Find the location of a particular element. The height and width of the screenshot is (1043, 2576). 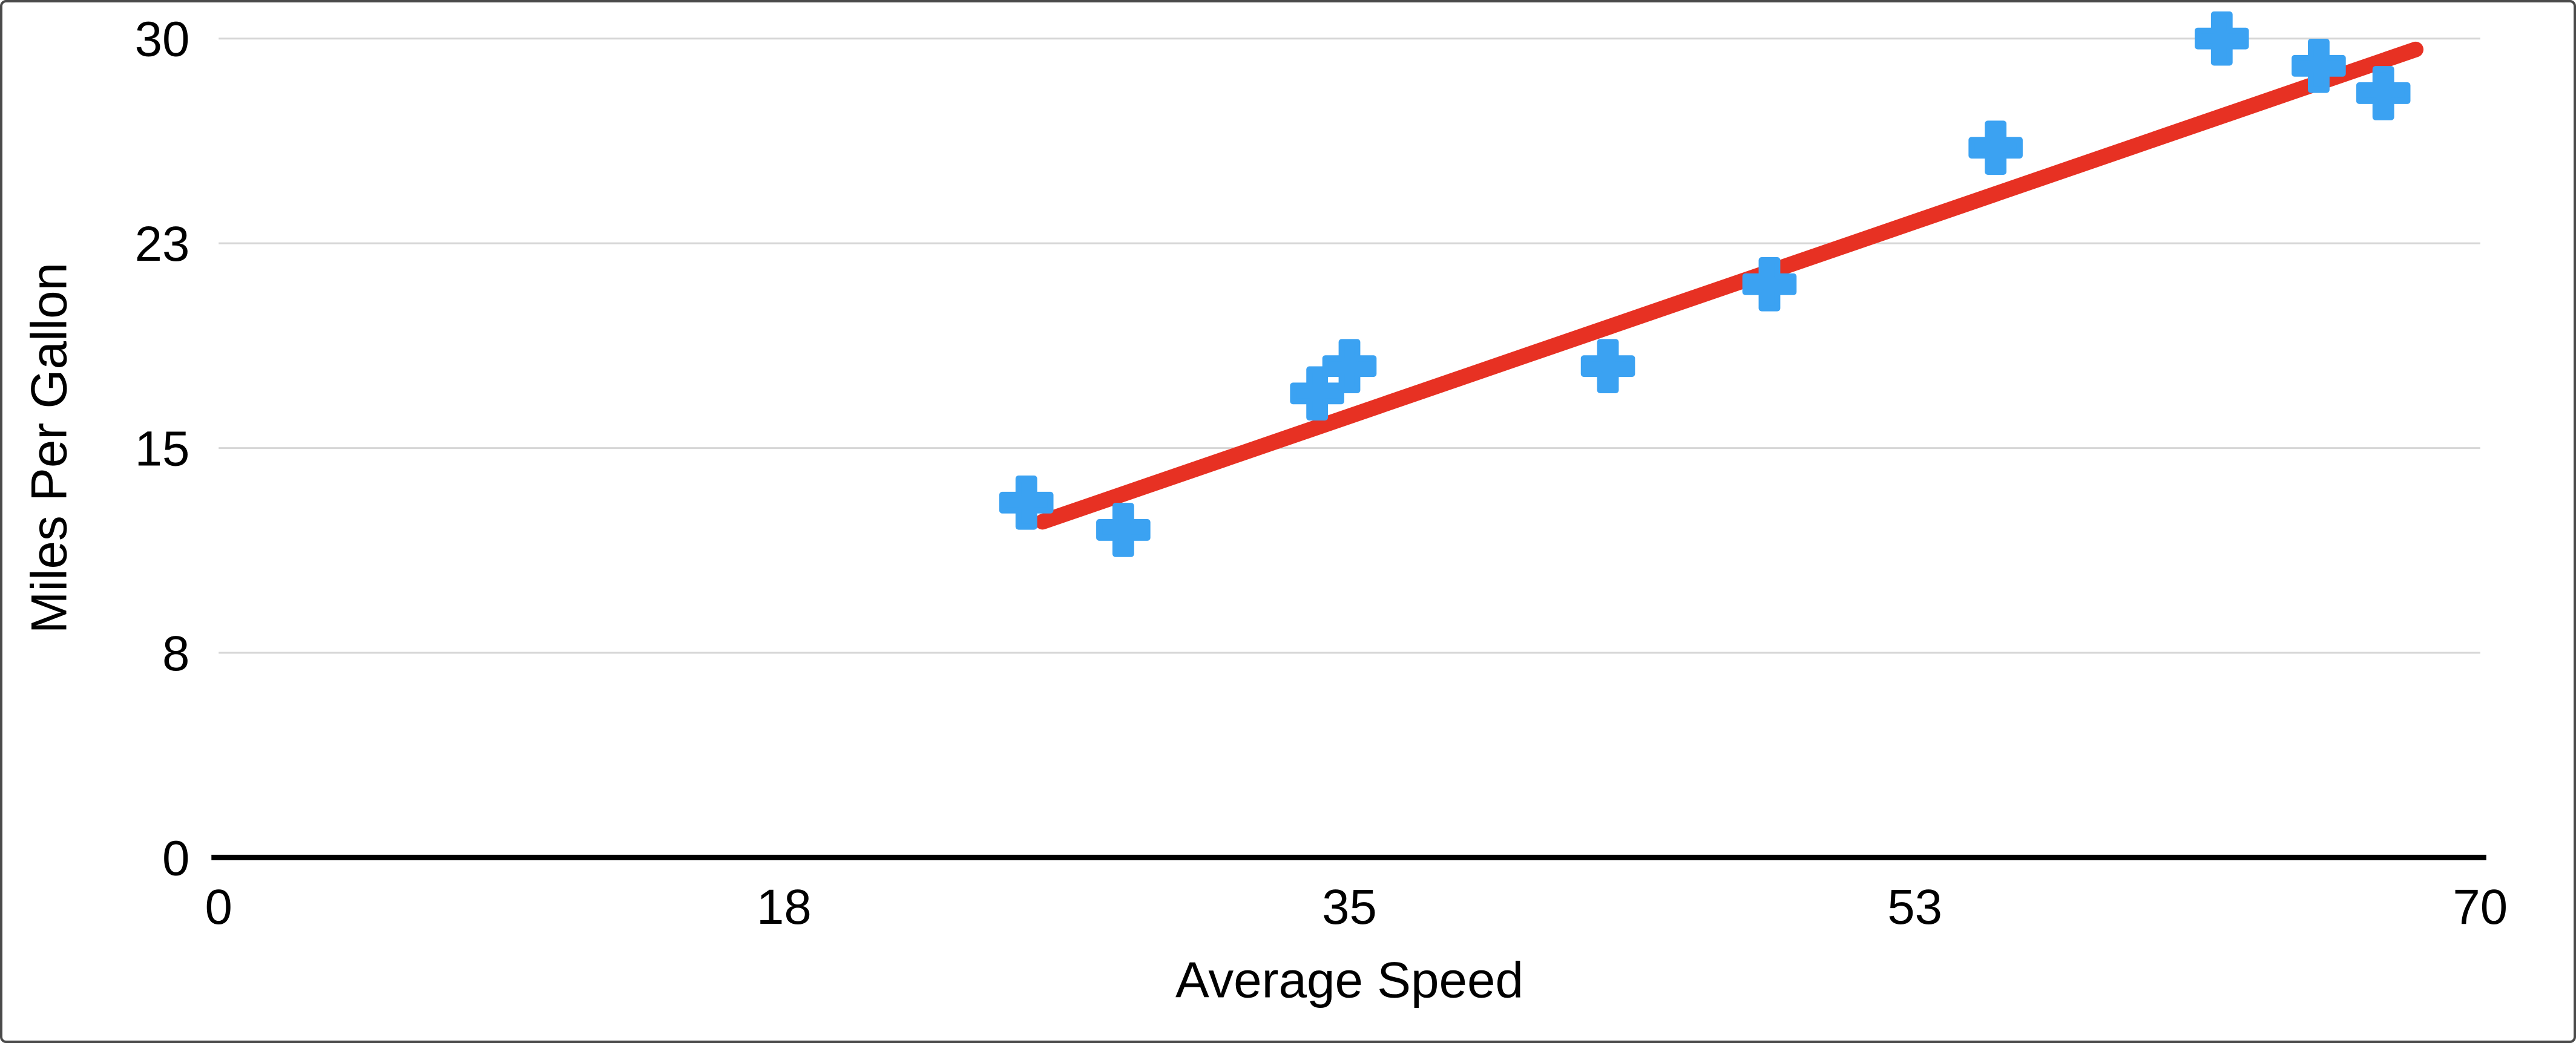

x-tick-label: 0 is located at coordinates (218, 908).